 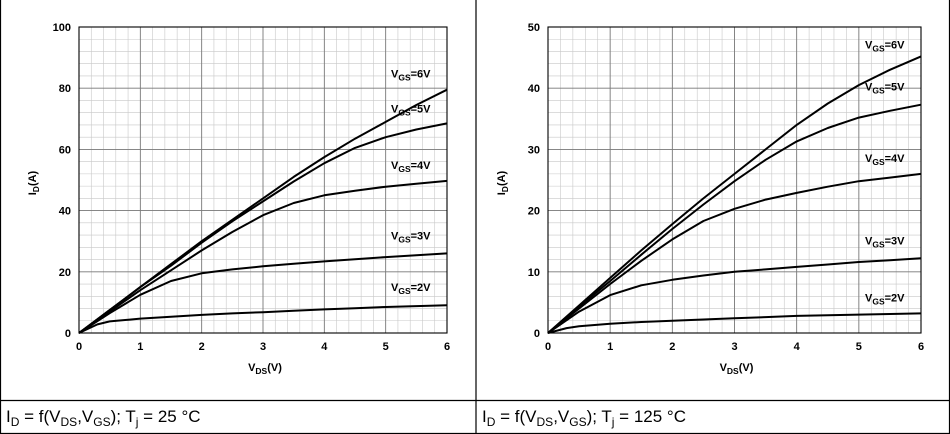 I want to click on caption-25c: ID = f(VDS,VGS); Tj = 25 °C, so click(x=238, y=417).